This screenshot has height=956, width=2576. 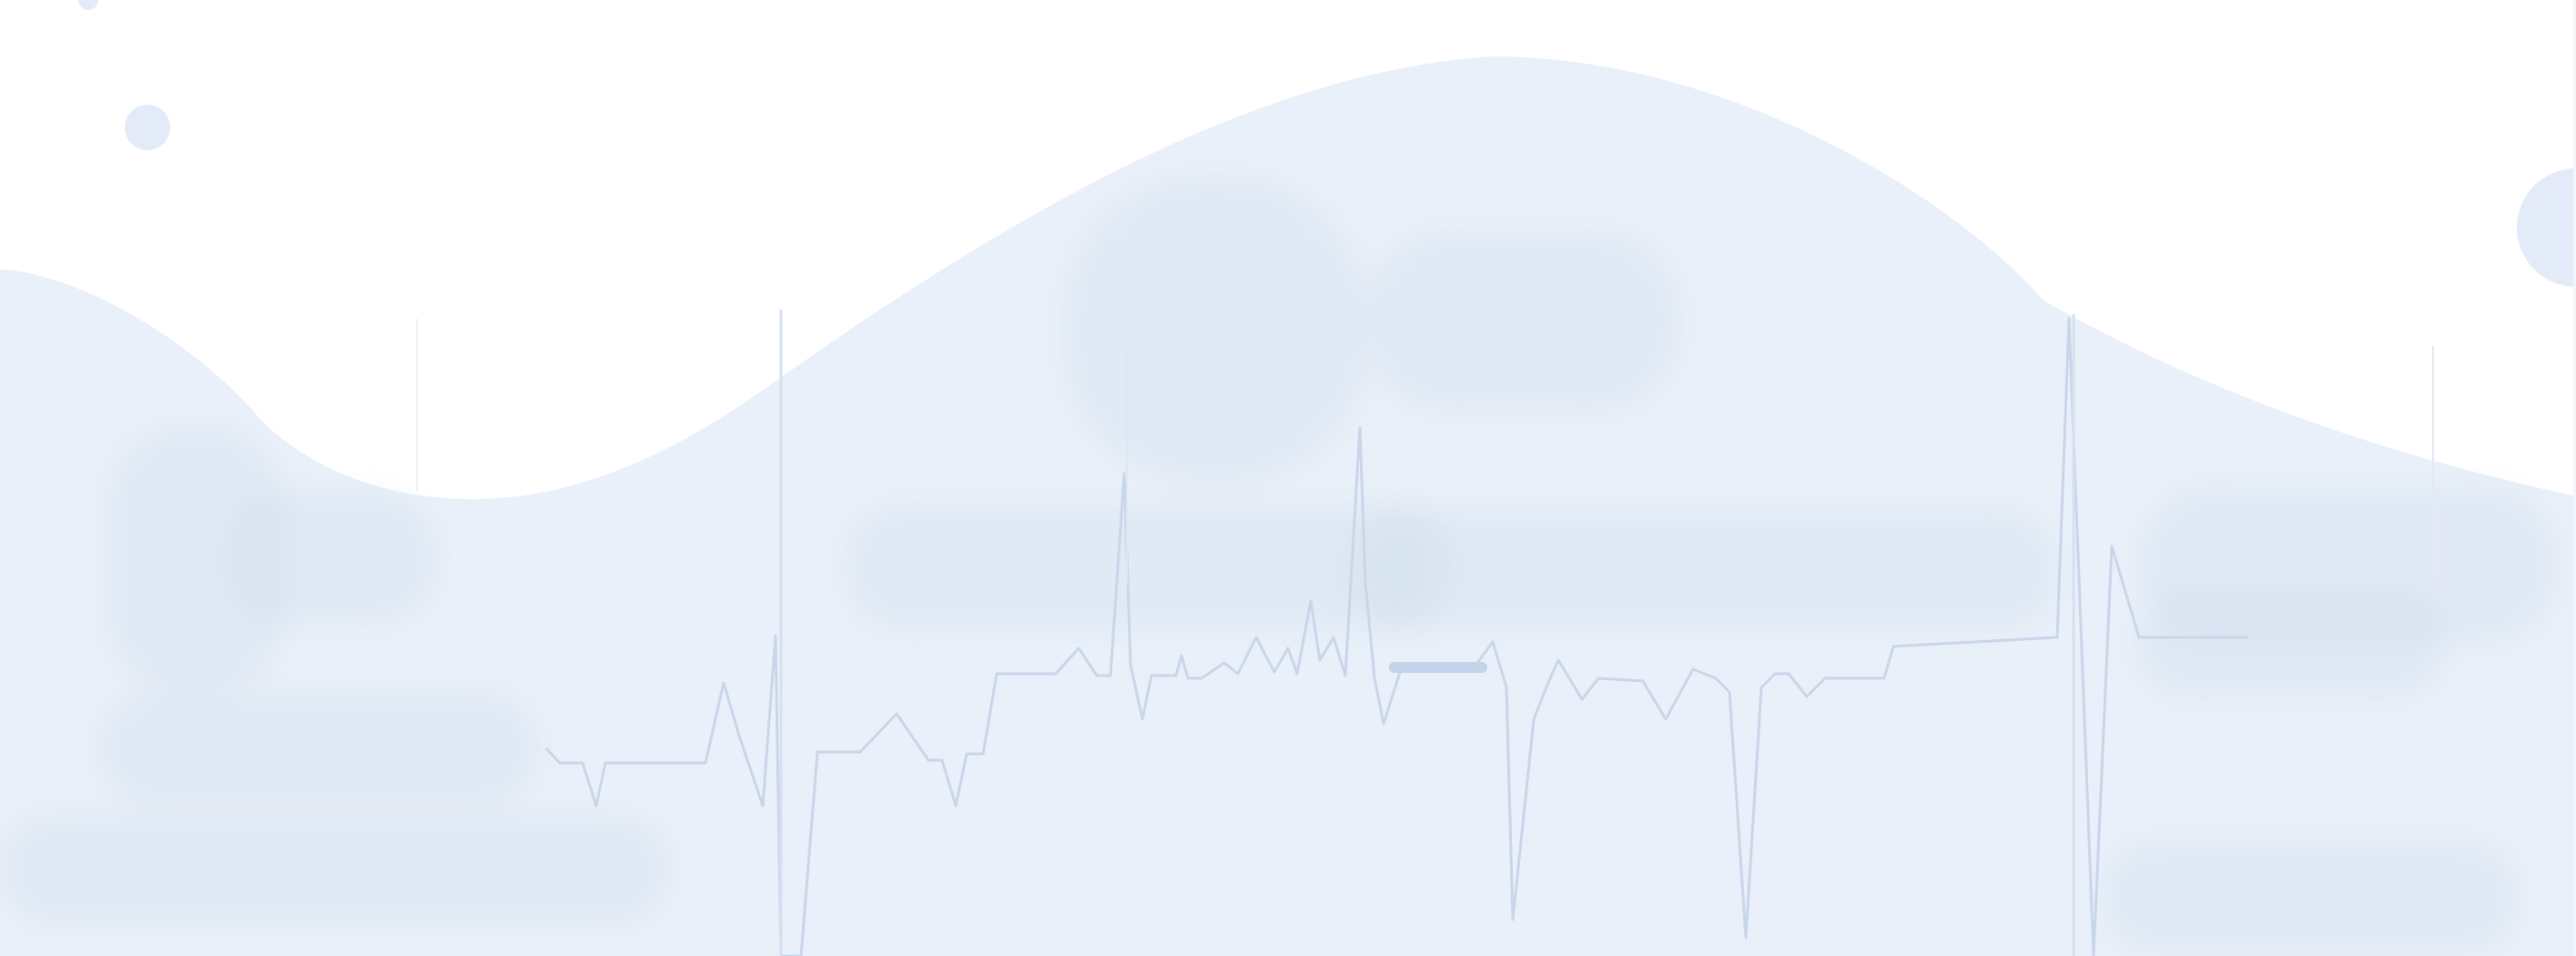 What do you see at coordinates (2574, 478) in the screenshot?
I see `edge-strip` at bounding box center [2574, 478].